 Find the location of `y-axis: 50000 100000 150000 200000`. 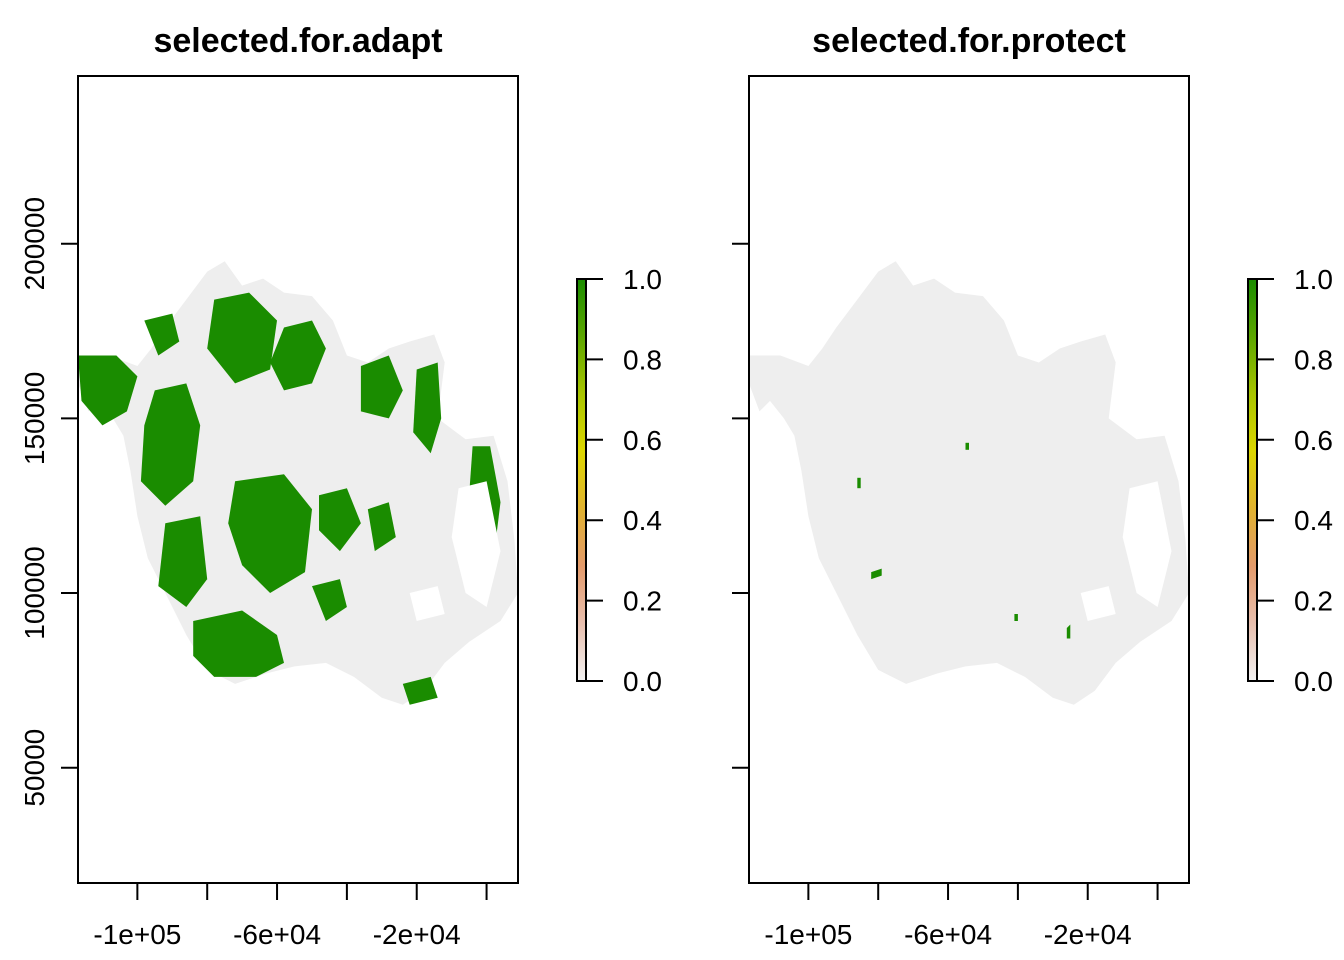

y-axis: 50000 100000 150000 200000 is located at coordinates (49, 502).